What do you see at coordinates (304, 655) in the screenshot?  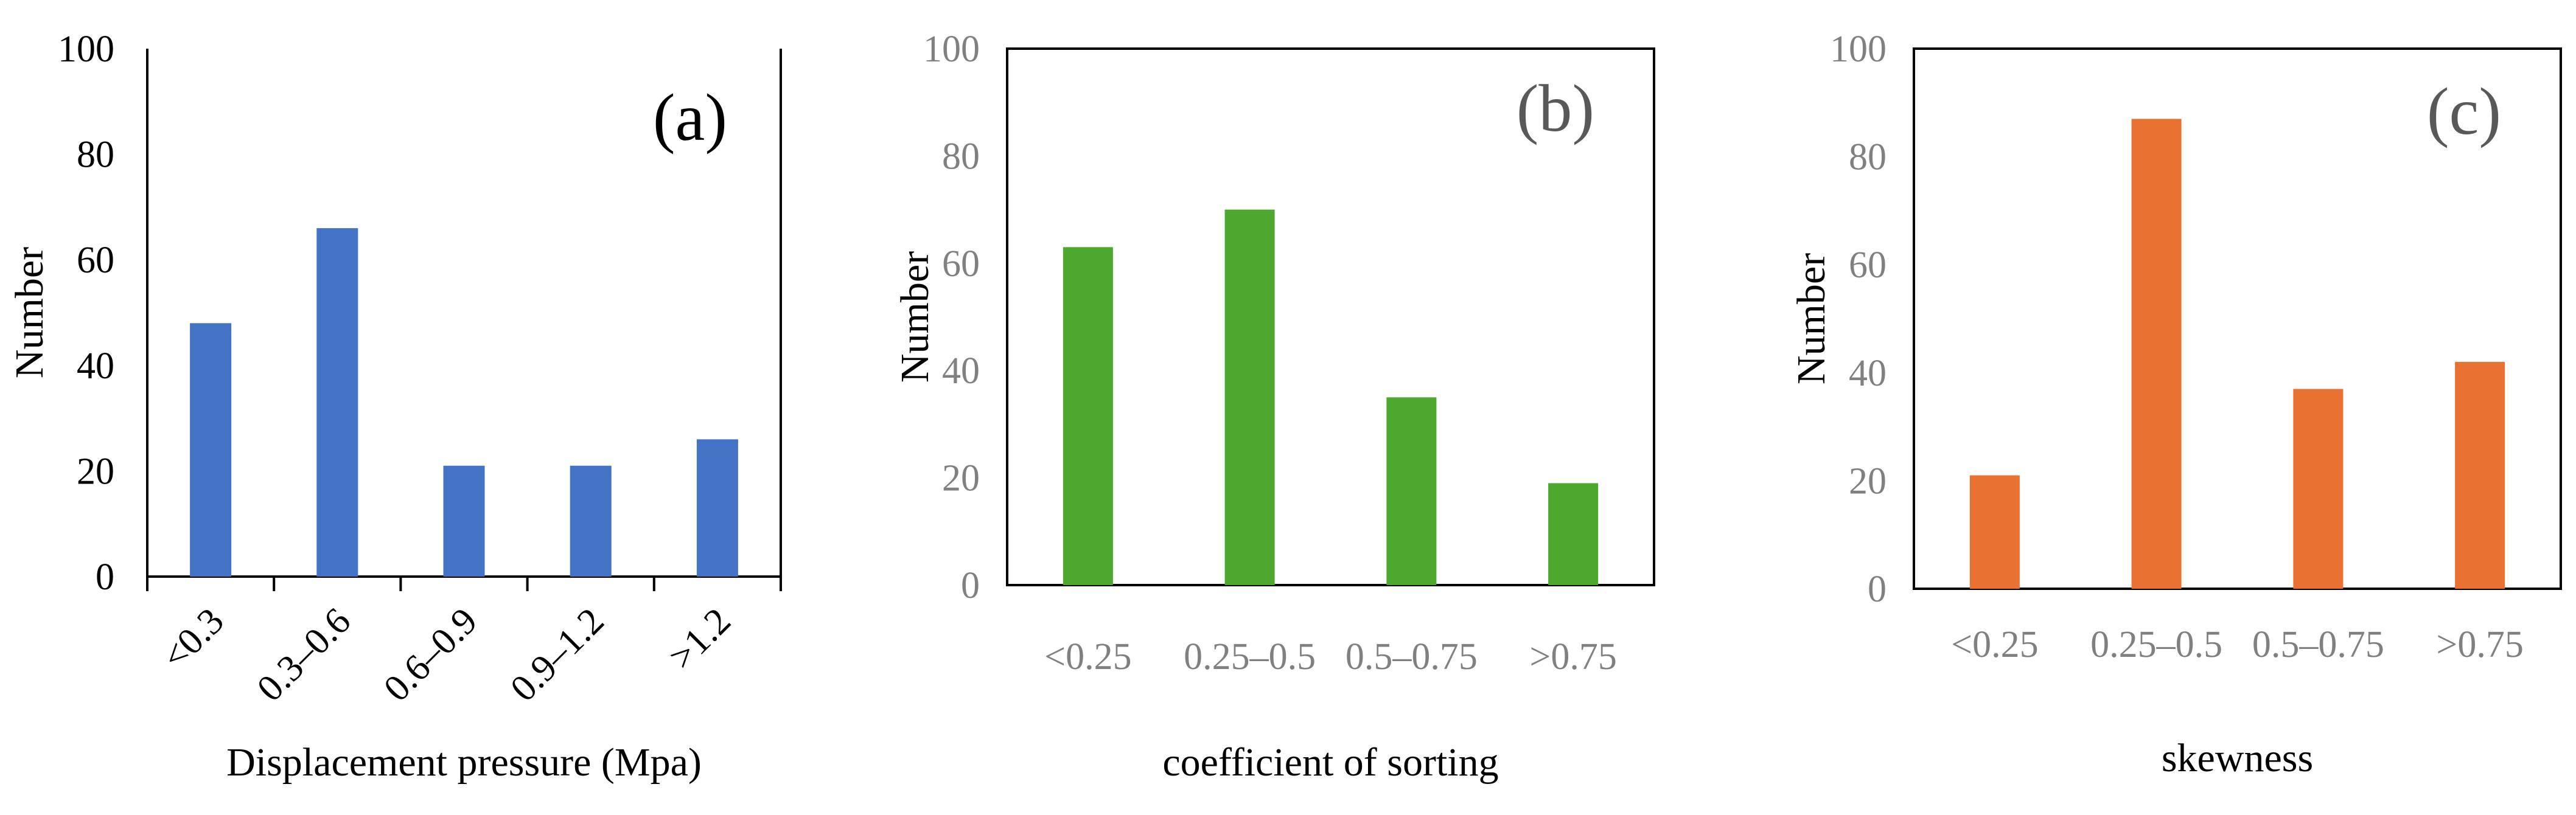 I see `x-tick-label: 0.3–0.6` at bounding box center [304, 655].